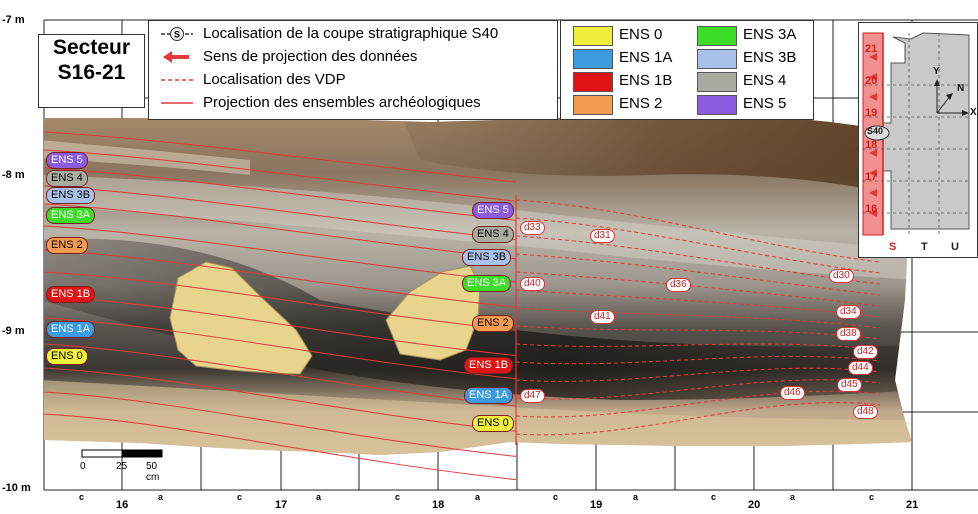 This screenshot has height=514, width=978. Describe the element at coordinates (871, 49) in the screenshot. I see `inset-row-label: 21` at that location.